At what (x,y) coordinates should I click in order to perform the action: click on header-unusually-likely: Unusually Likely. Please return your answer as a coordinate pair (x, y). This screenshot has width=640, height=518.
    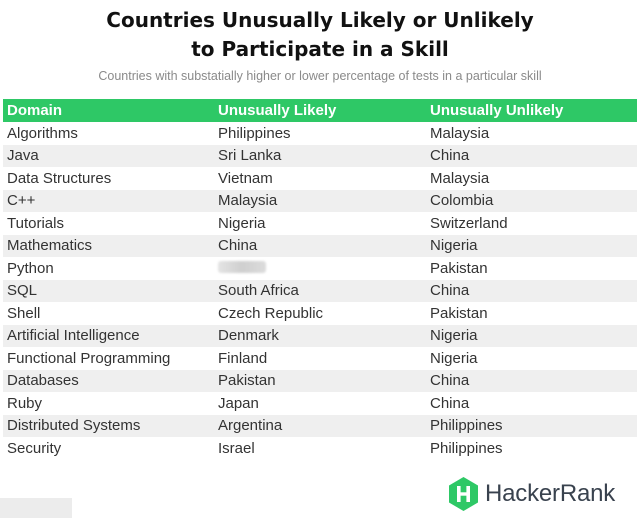
    Looking at the image, I should click on (277, 110).